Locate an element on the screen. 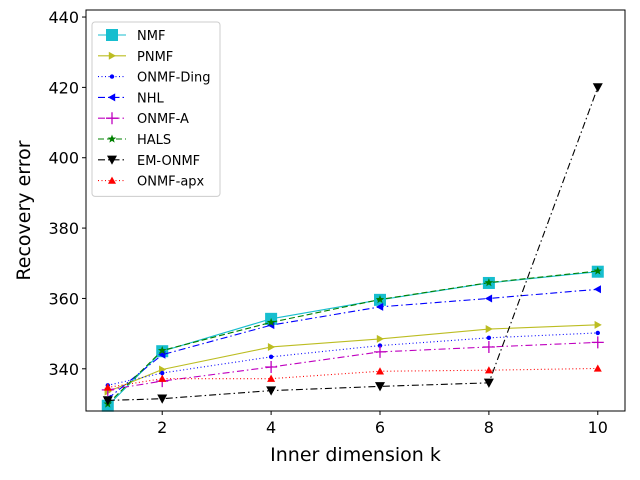 The width and height of the screenshot is (640, 480). y-tick-label: 440 is located at coordinates (63, 17).